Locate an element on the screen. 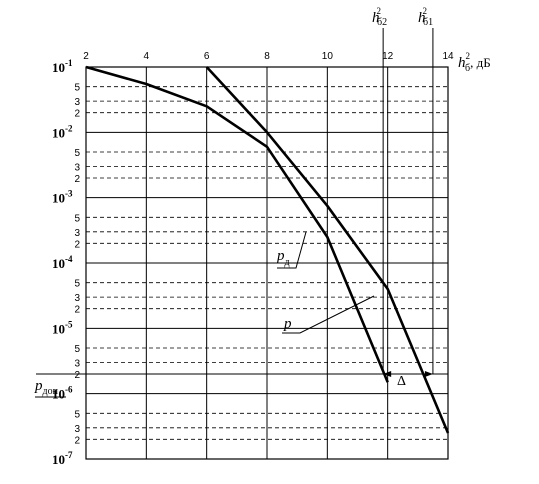 This screenshot has height=484, width=539. x-tick-label: 6 is located at coordinates (207, 56).